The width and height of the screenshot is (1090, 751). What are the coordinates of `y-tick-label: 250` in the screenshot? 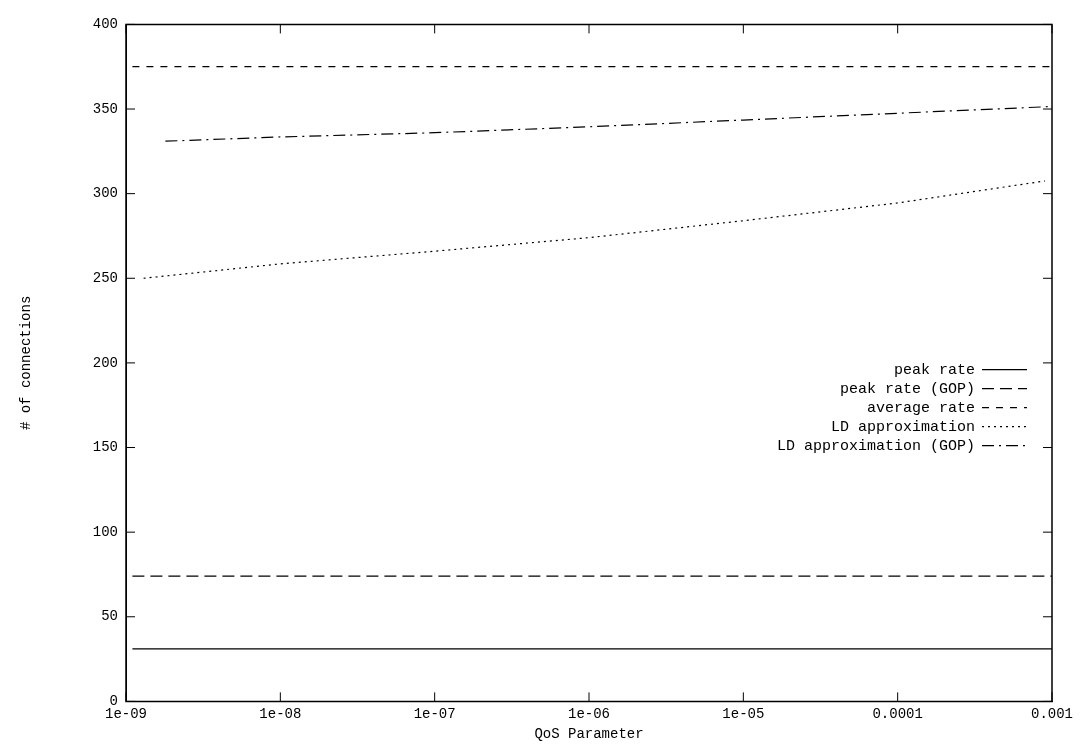 It's located at (105, 277).